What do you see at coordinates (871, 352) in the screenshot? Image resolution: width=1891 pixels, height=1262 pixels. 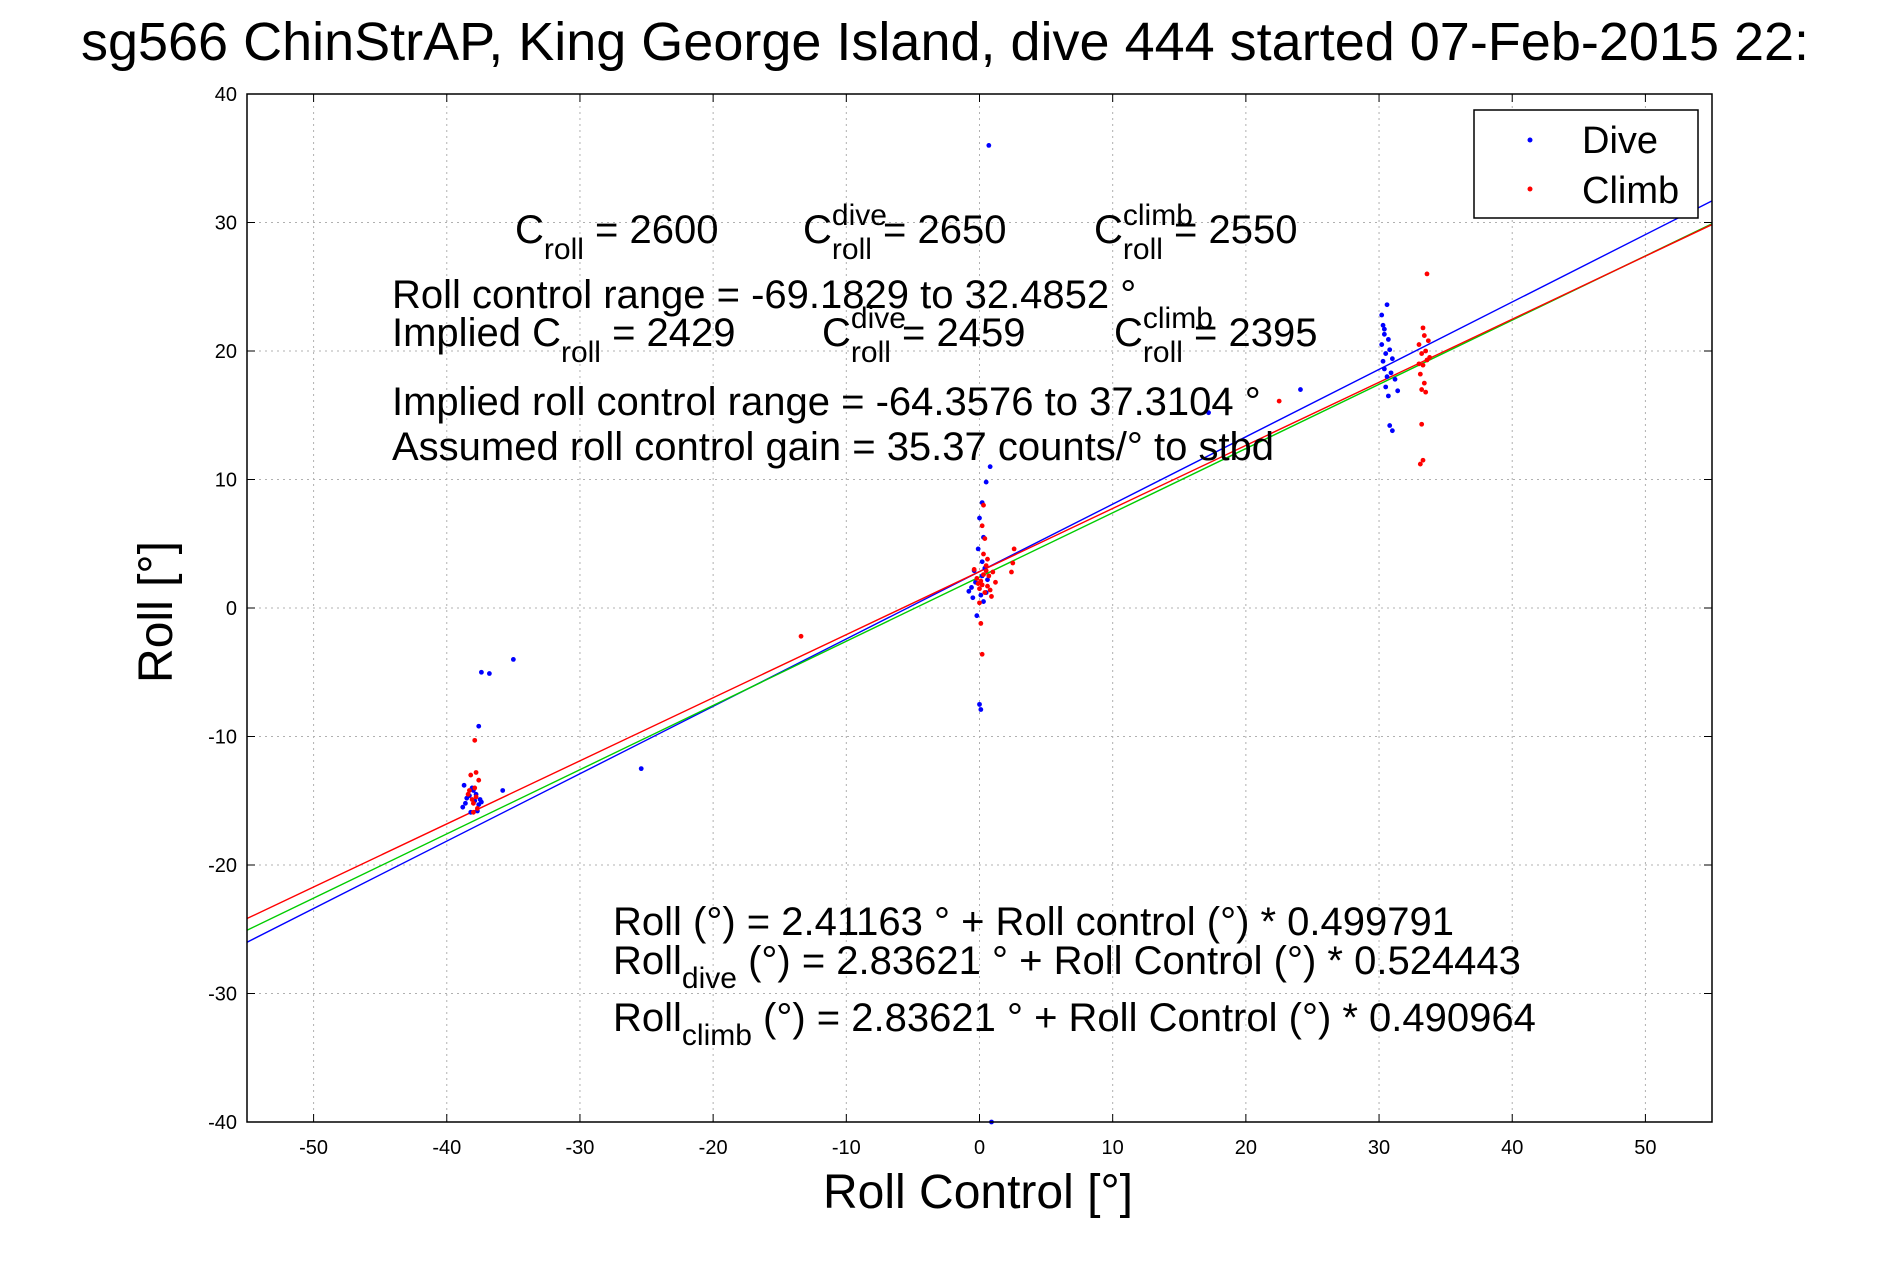 I see `implied-c-roll-term-sub: roll` at bounding box center [871, 352].